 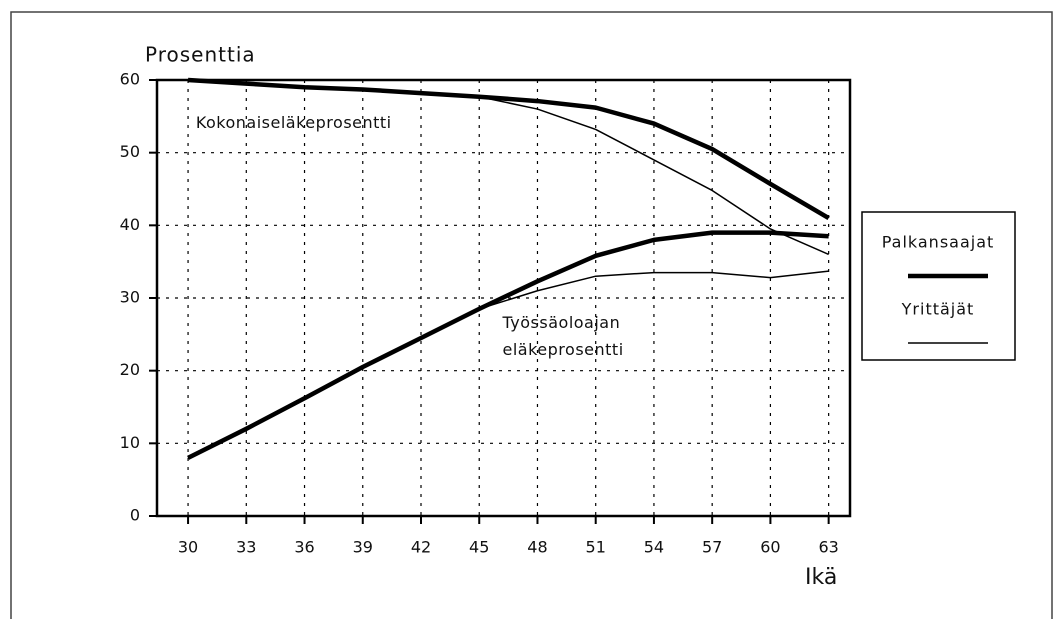 What do you see at coordinates (508, 149) in the screenshot?
I see `series-line` at bounding box center [508, 149].